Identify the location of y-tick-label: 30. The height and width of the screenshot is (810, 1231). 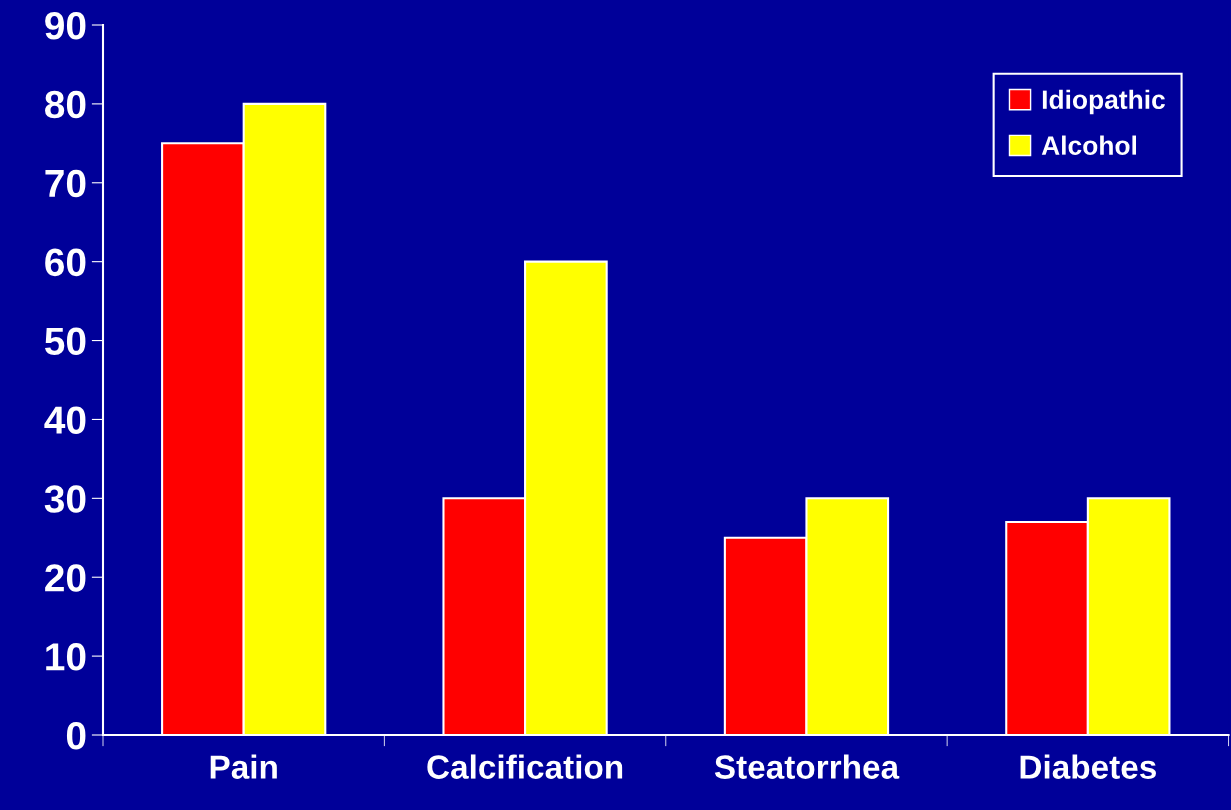
(65, 499).